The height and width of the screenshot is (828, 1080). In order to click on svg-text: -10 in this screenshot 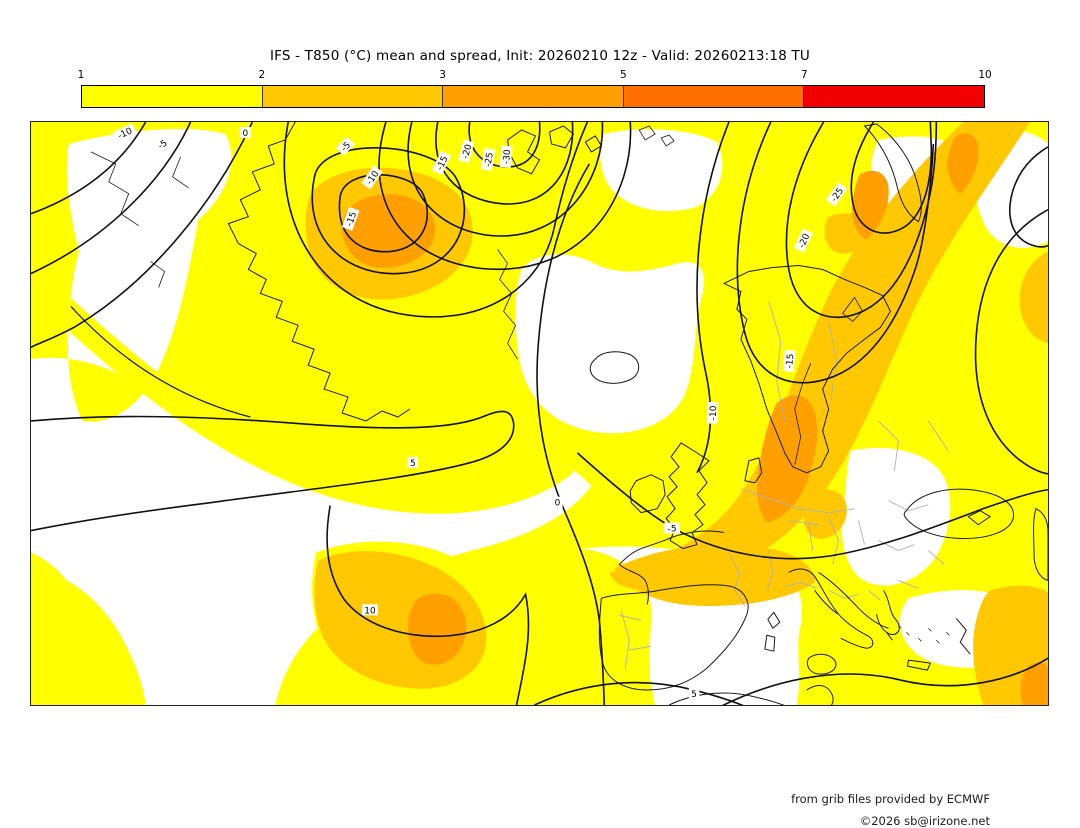, I will do `click(714, 412)`.